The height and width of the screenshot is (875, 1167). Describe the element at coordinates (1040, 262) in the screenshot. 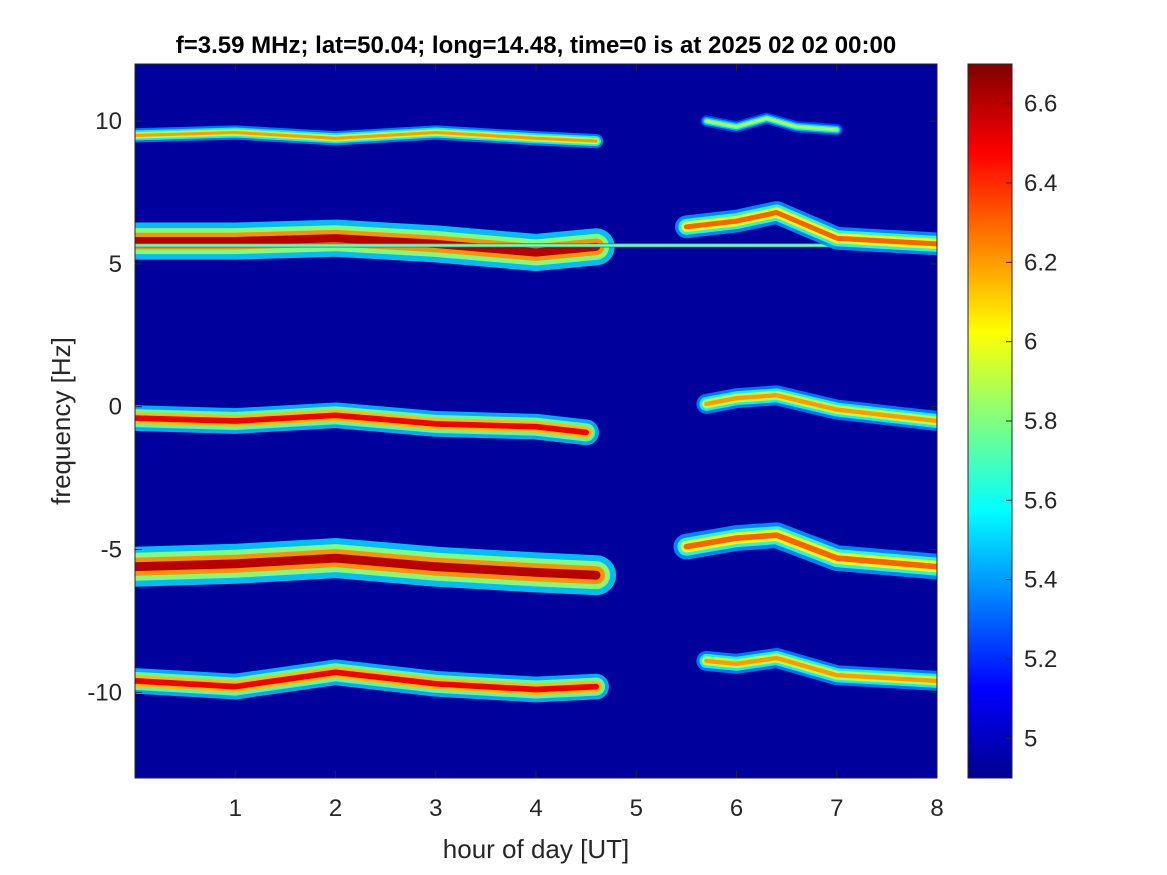

I see `colorbar-tick-label-6: 6.2` at that location.